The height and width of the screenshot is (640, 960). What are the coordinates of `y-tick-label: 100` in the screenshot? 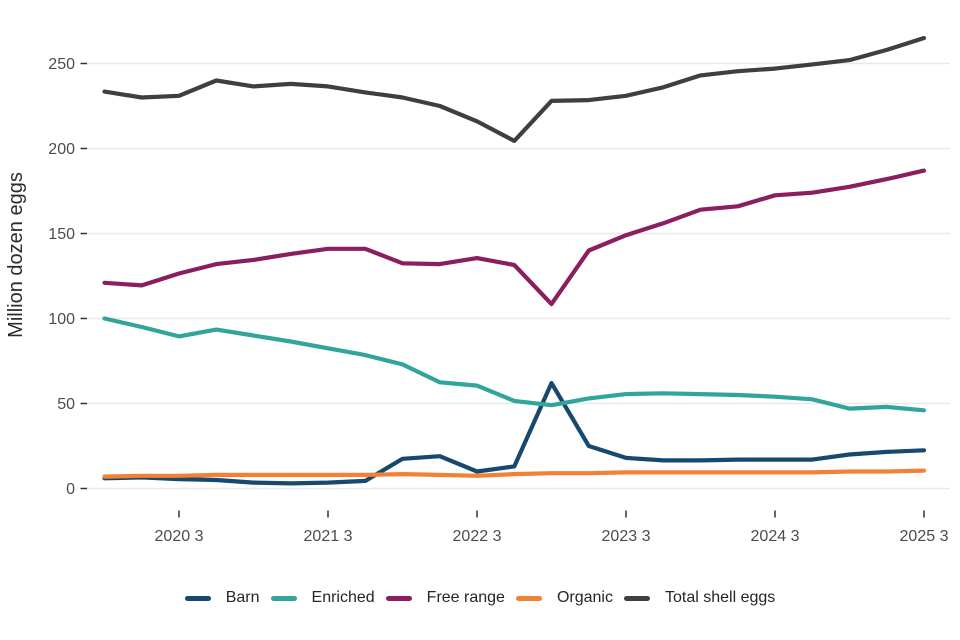 It's located at (61, 319).